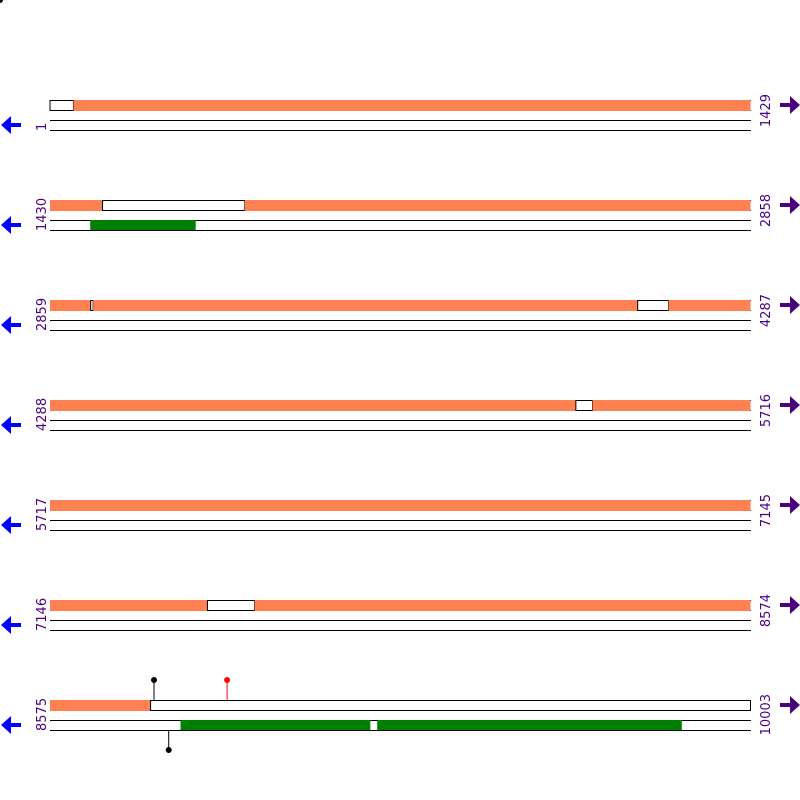 The height and width of the screenshot is (800, 800). What do you see at coordinates (42, 514) in the screenshot?
I see `row-start-label: 5717` at bounding box center [42, 514].